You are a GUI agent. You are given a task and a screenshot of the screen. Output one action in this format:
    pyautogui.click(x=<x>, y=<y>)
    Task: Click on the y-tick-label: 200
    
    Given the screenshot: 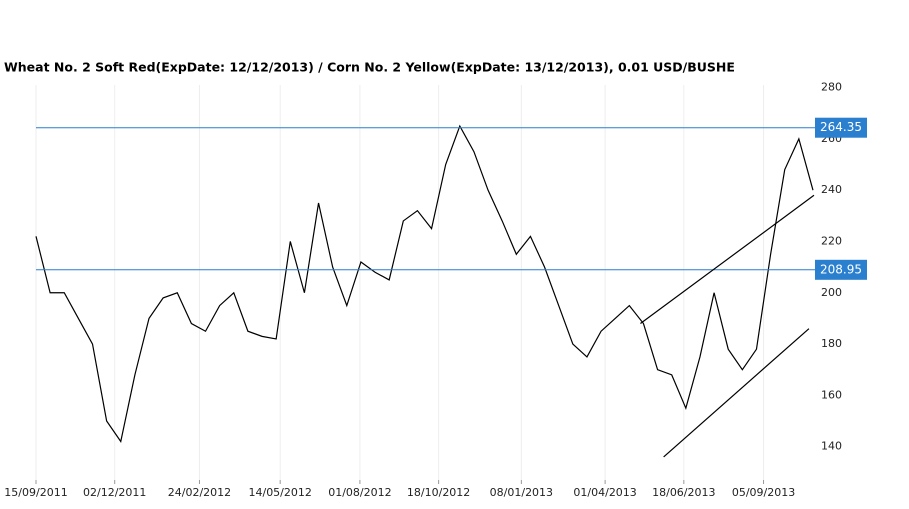 What is the action you would take?
    pyautogui.click(x=831, y=292)
    